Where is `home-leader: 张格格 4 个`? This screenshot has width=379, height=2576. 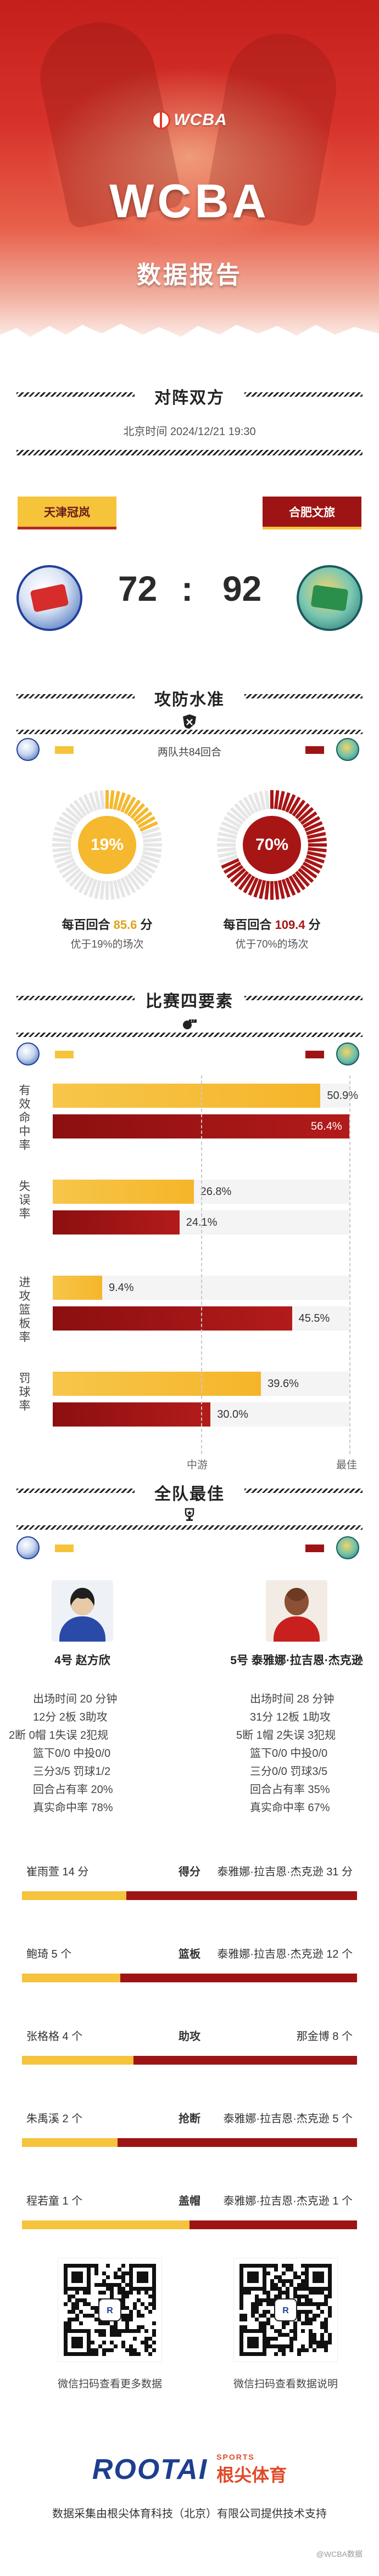
home-leader: 张格格 4 个 is located at coordinates (54, 2037).